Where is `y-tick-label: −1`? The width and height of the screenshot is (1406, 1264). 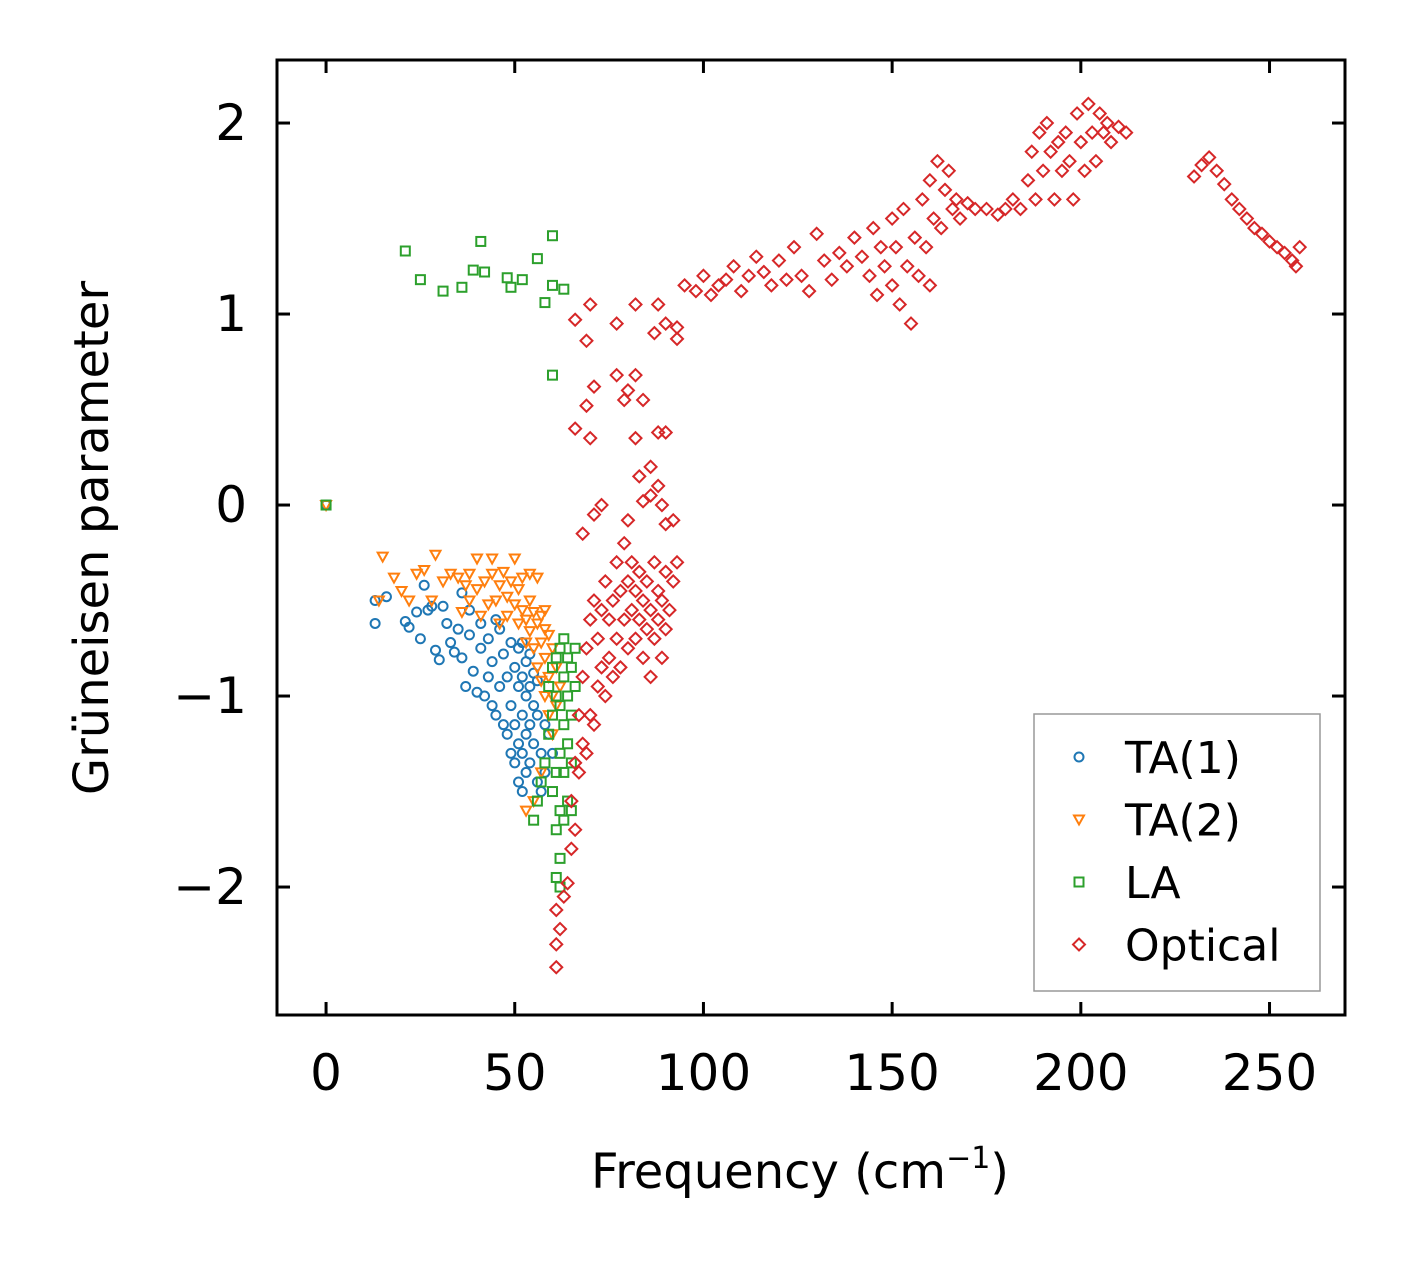 y-tick-label: −1 is located at coordinates (210, 696).